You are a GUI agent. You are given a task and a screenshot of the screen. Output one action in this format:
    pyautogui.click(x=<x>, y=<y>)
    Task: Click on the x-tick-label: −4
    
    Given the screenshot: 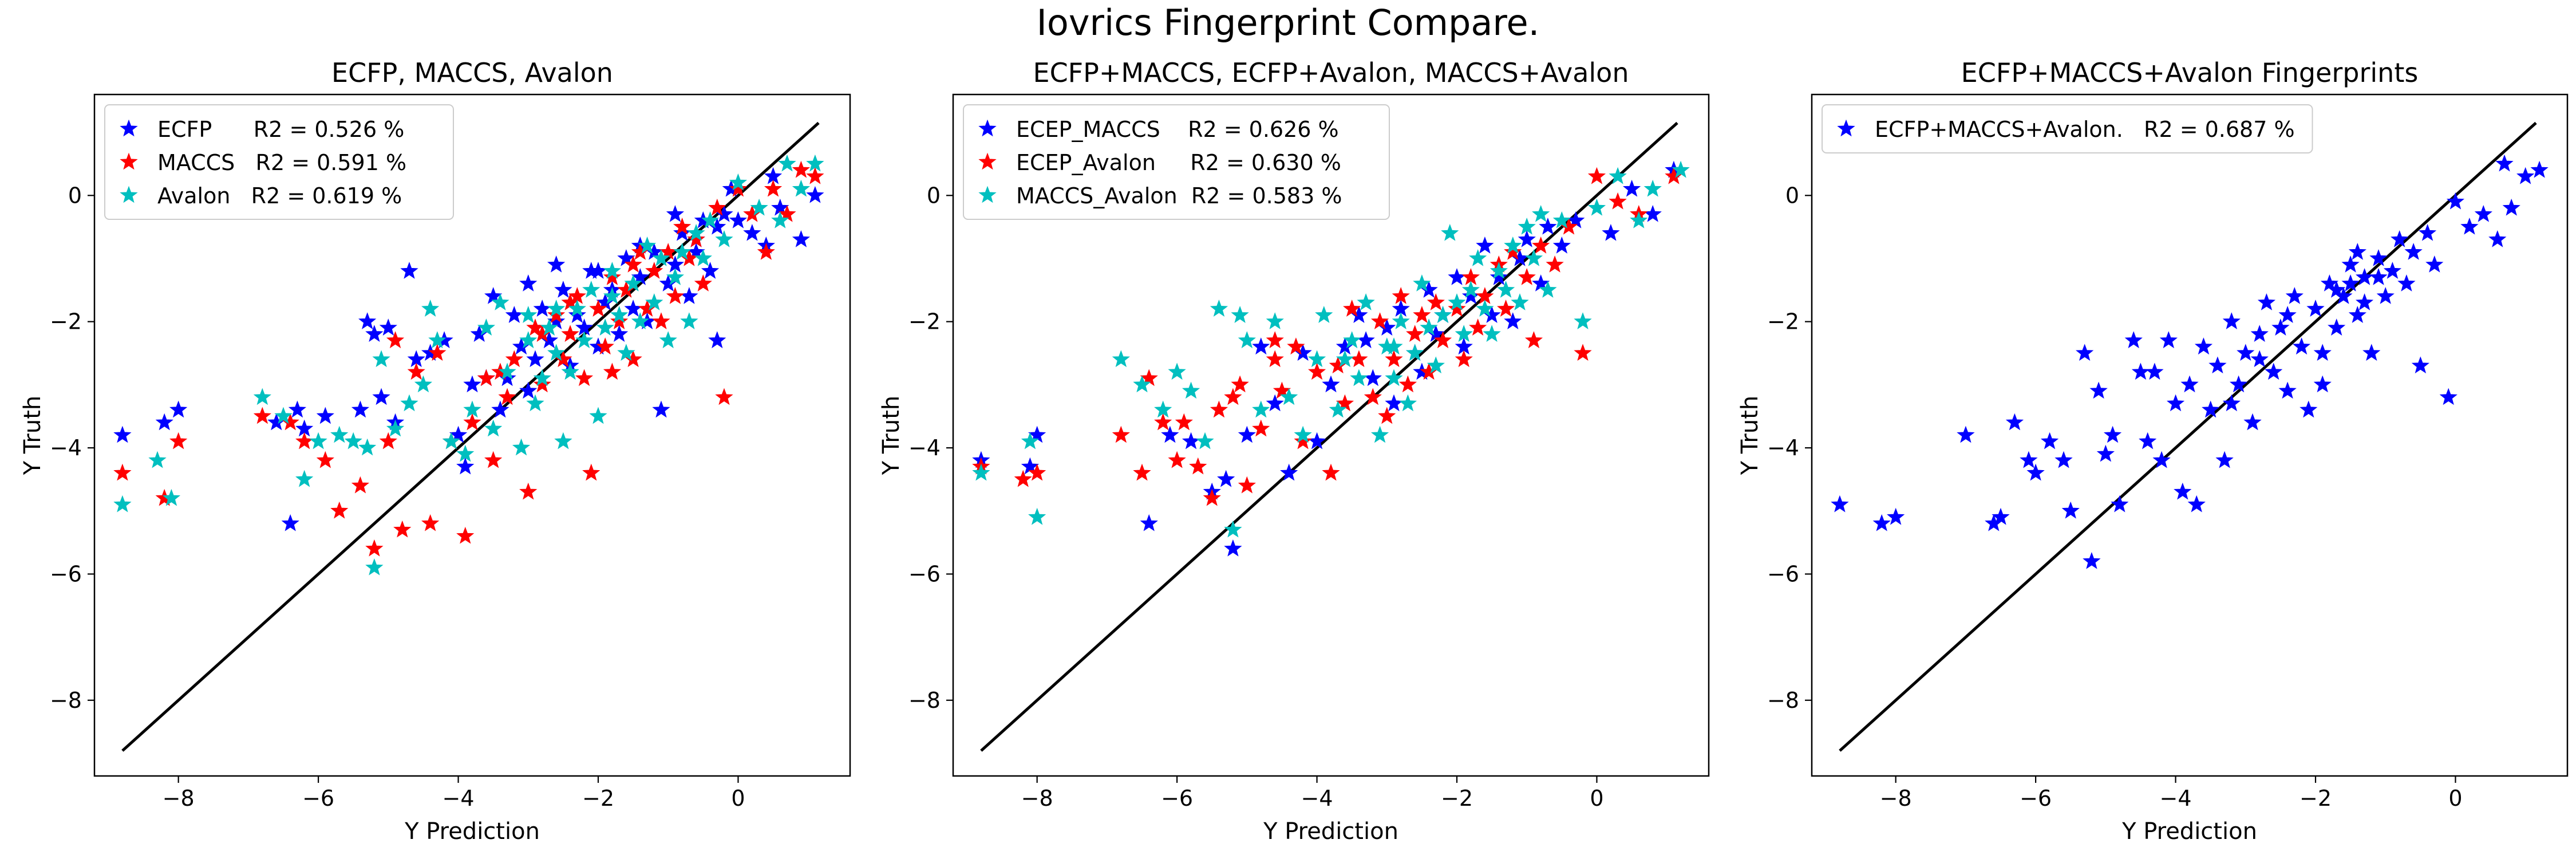 What is the action you would take?
    pyautogui.click(x=1317, y=798)
    